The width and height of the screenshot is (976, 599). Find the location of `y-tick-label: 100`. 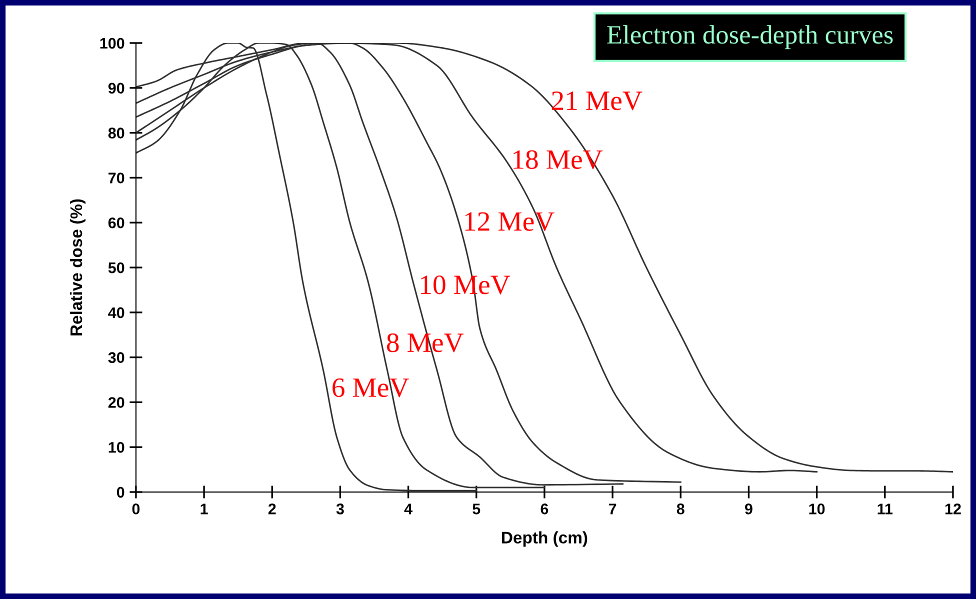

y-tick-label: 100 is located at coordinates (112, 43).